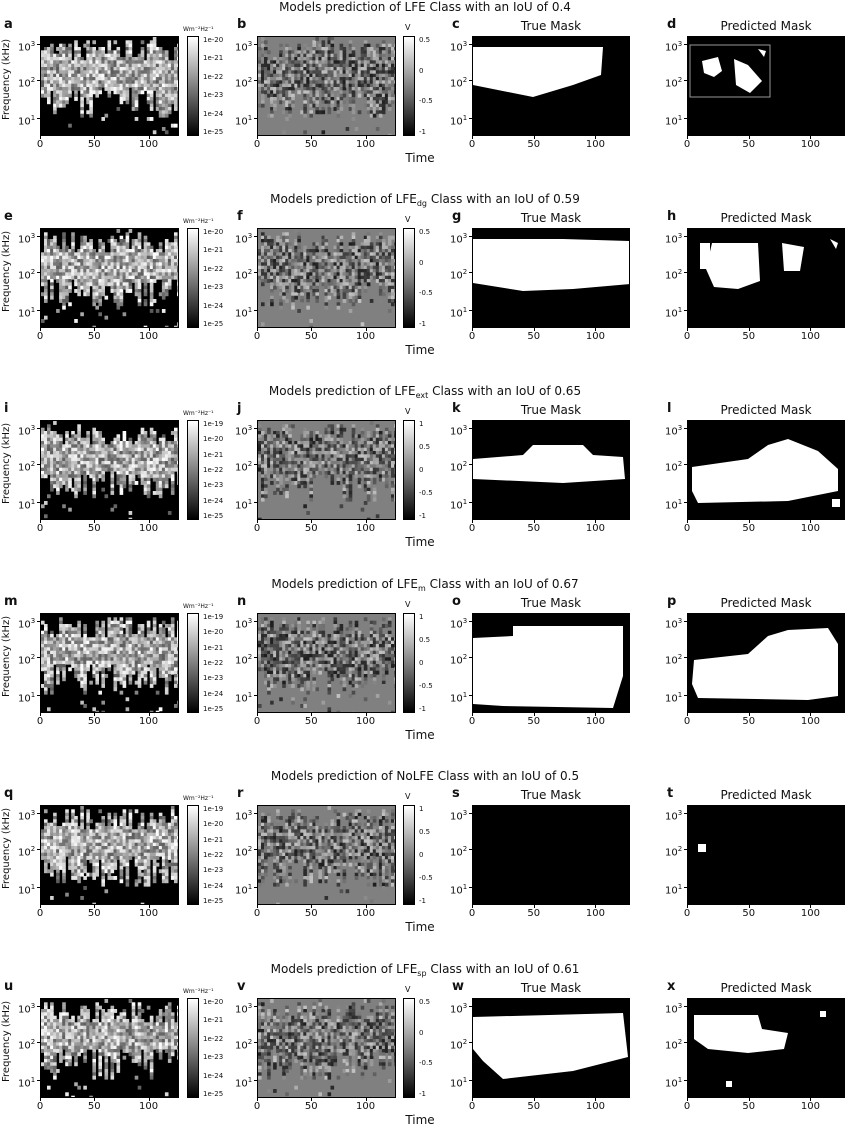  I want to click on panel-label: g, so click(456, 216).